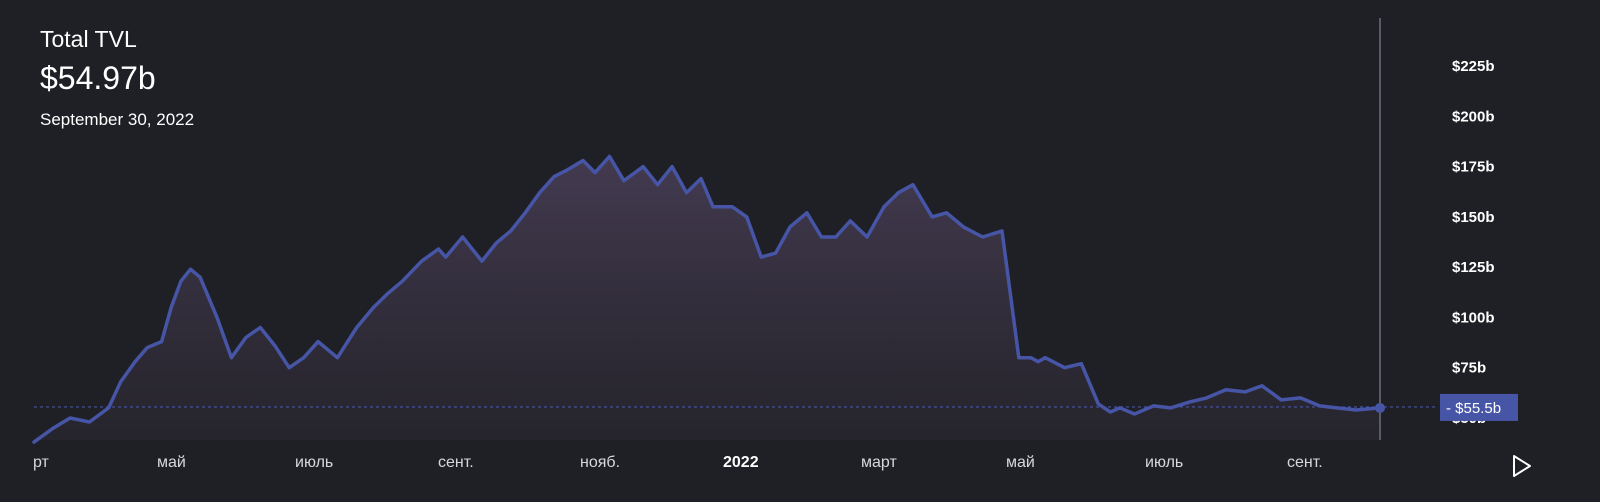 Image resolution: width=1600 pixels, height=502 pixels. I want to click on y-tick-label: $125b, so click(1473, 267).